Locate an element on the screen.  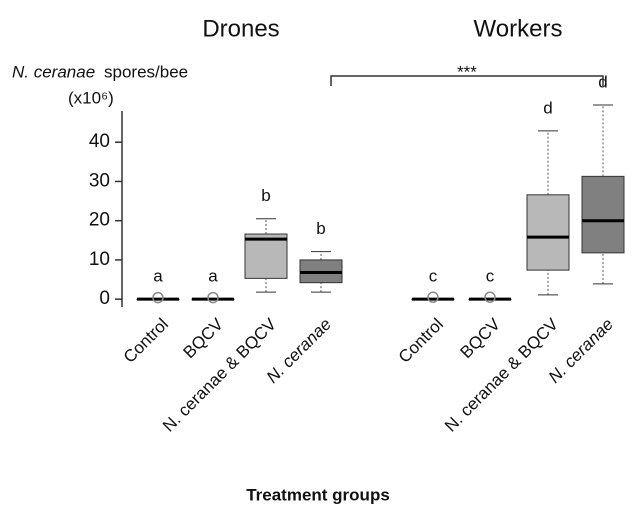
significance-bracket is located at coordinates (467, 80).